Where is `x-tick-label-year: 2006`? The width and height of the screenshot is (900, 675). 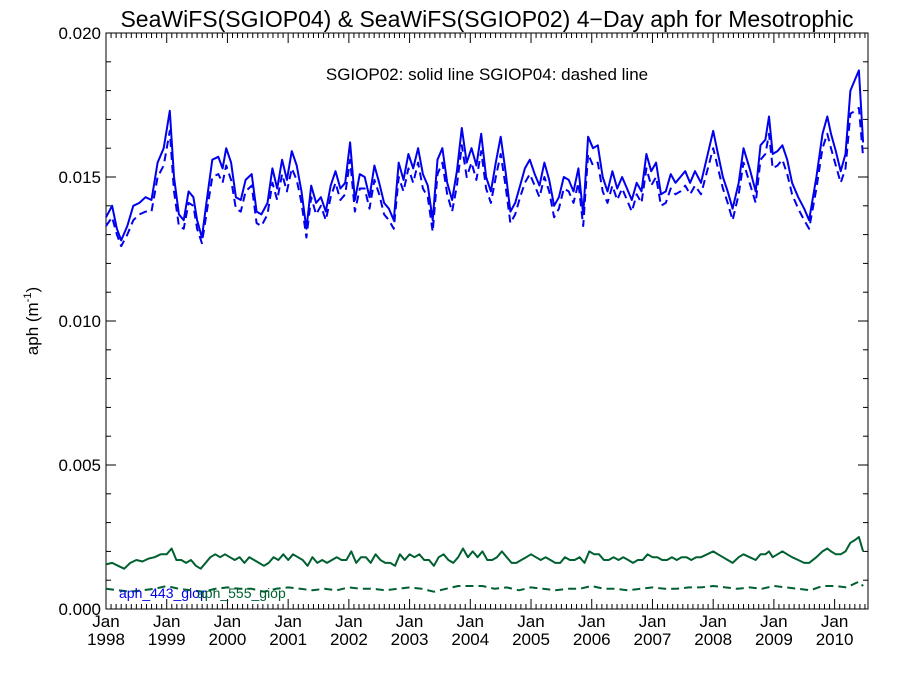 x-tick-label-year: 2006 is located at coordinates (592, 639).